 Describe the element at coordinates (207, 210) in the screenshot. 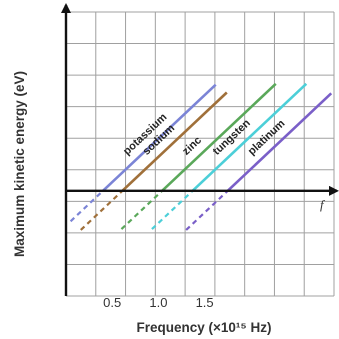

I see `platinum-extrapolated-line` at that location.